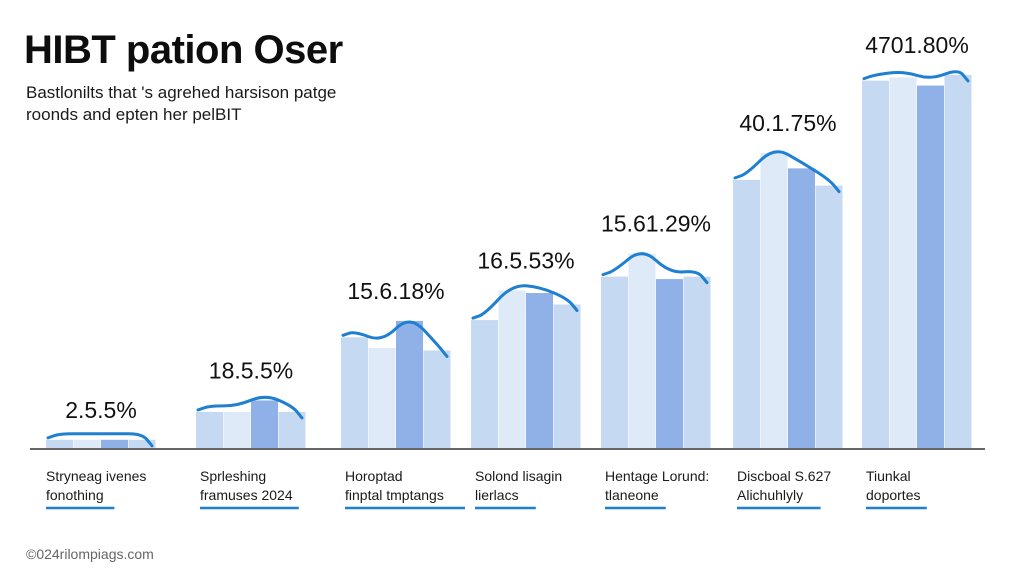  What do you see at coordinates (525, 261) in the screenshot?
I see `data-label: 16.5.53%` at bounding box center [525, 261].